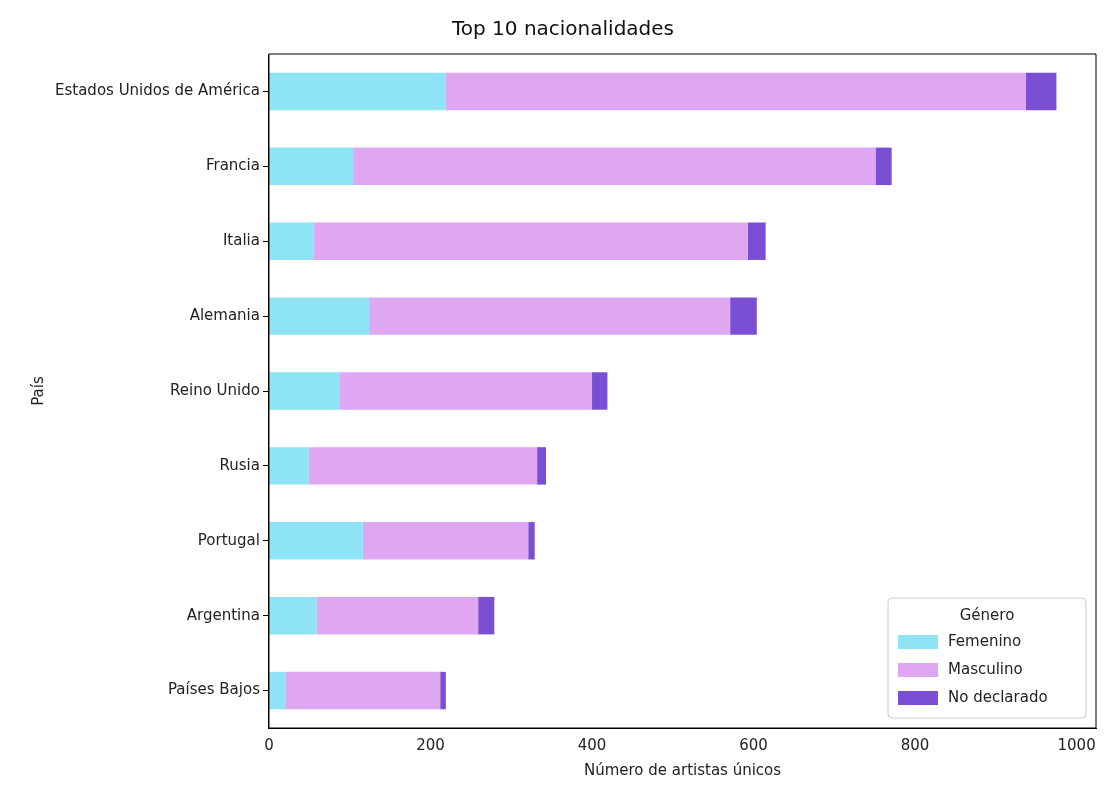 The image size is (1110, 794). Describe the element at coordinates (985, 668) in the screenshot. I see `legend-label: Masculino` at that location.